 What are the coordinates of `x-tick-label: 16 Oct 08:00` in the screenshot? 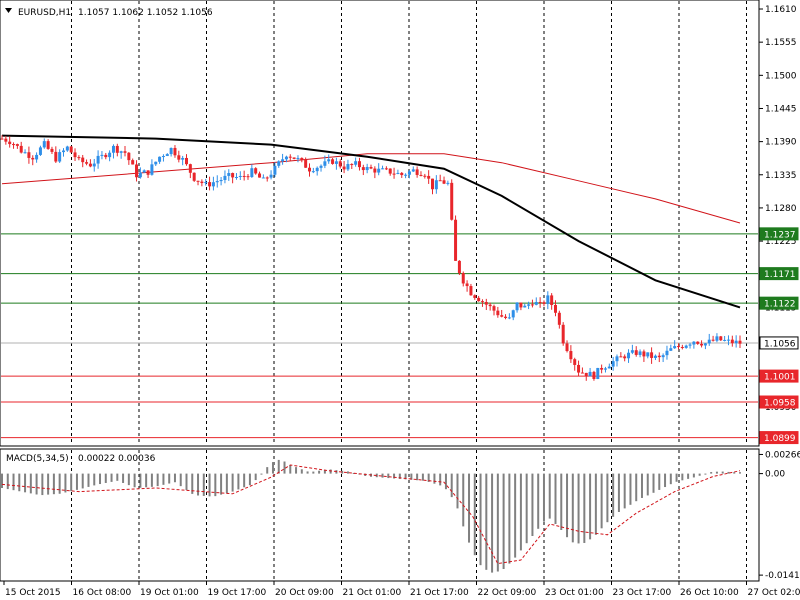 It's located at (102, 593).